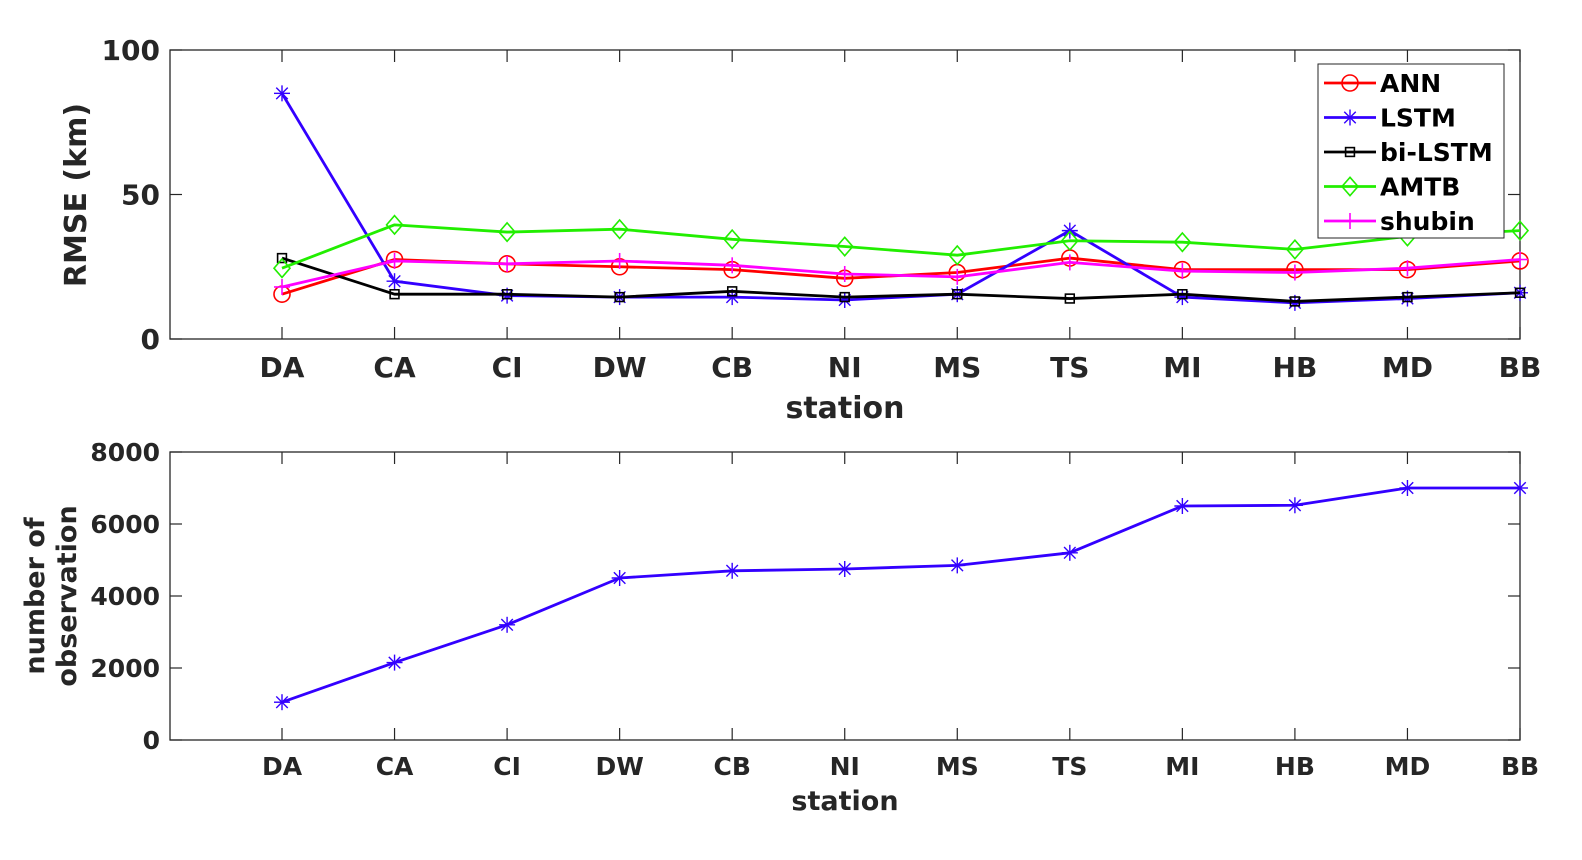 The width and height of the screenshot is (1582, 860). I want to click on series-0-point-ms, so click(957, 565).